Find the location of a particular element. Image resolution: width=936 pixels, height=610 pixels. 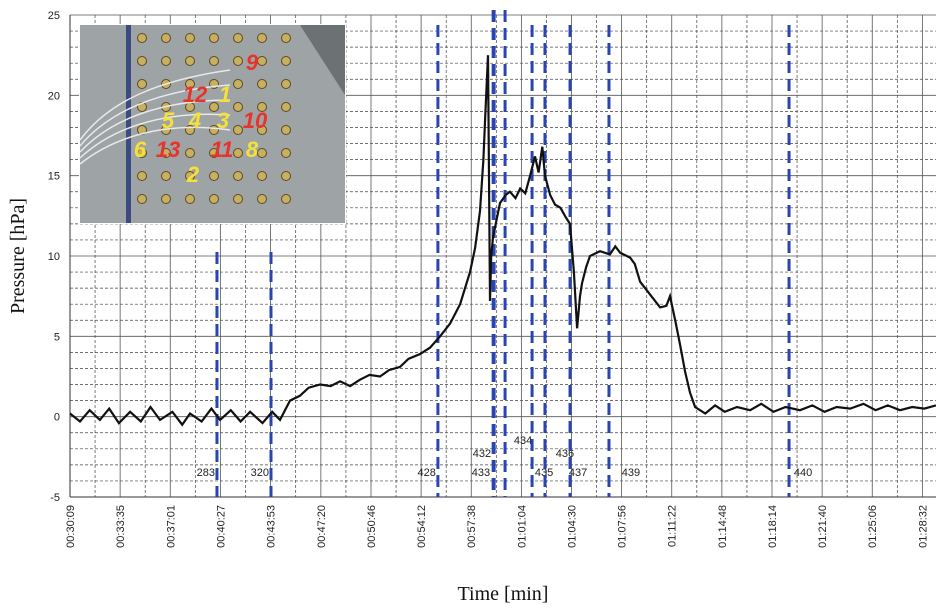

y-tick-label: 10 is located at coordinates (54, 257).